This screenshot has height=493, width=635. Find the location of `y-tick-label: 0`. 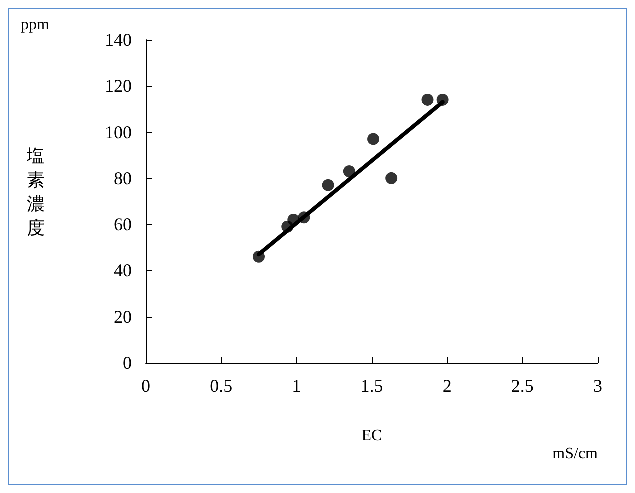

y-tick-label: 0 is located at coordinates (127, 363).